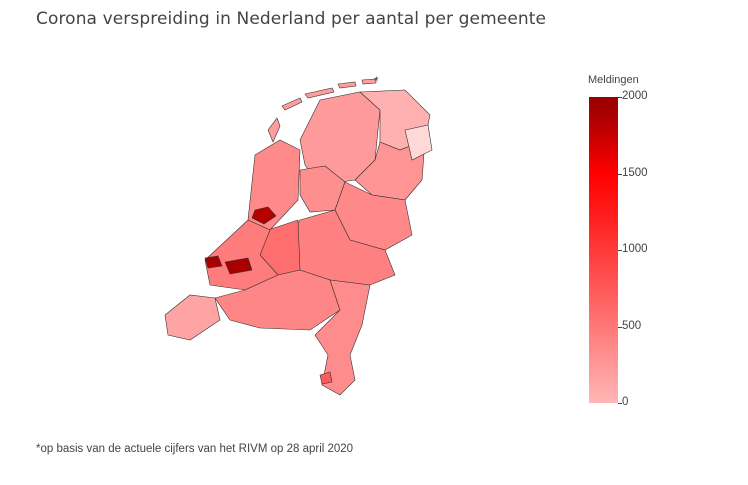  What do you see at coordinates (238, 266) in the screenshot?
I see `region-rotterdam` at bounding box center [238, 266].